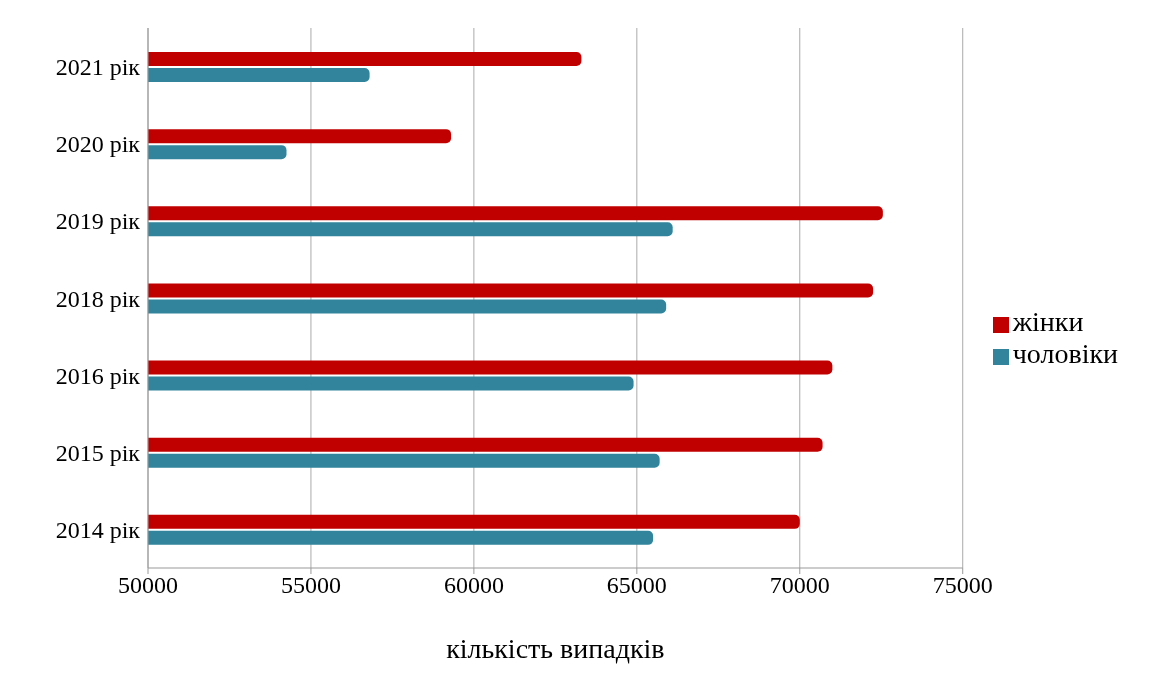 The height and width of the screenshot is (680, 1163). What do you see at coordinates (98, 529) in the screenshot?
I see `y-tick-label: 2014 рік` at bounding box center [98, 529].